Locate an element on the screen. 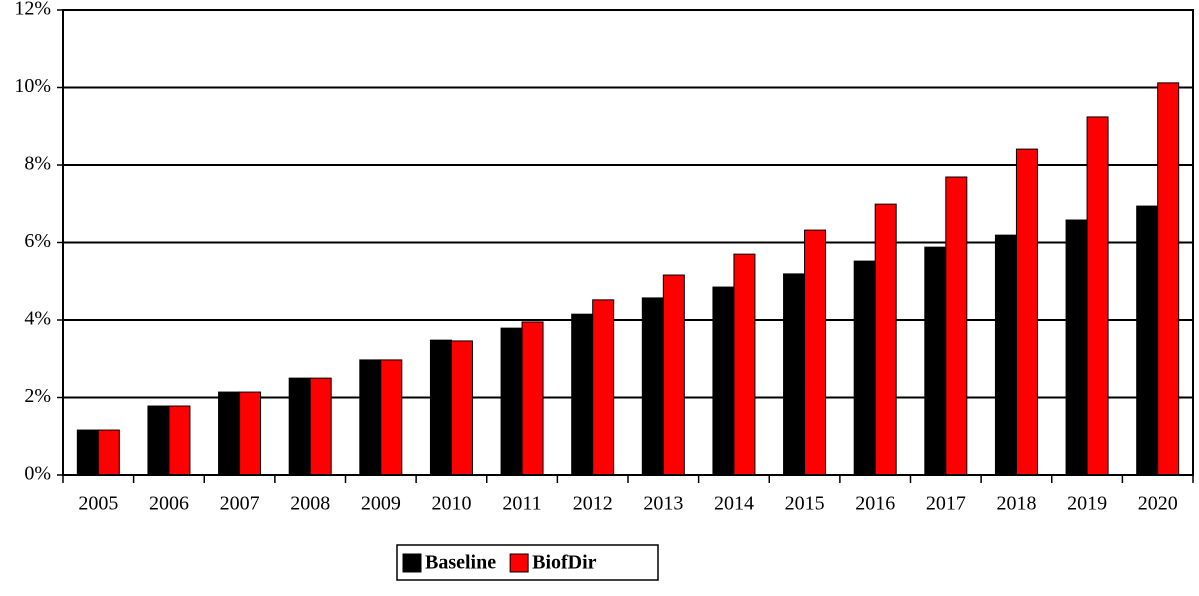  x-tick-label: 2012 is located at coordinates (593, 504).